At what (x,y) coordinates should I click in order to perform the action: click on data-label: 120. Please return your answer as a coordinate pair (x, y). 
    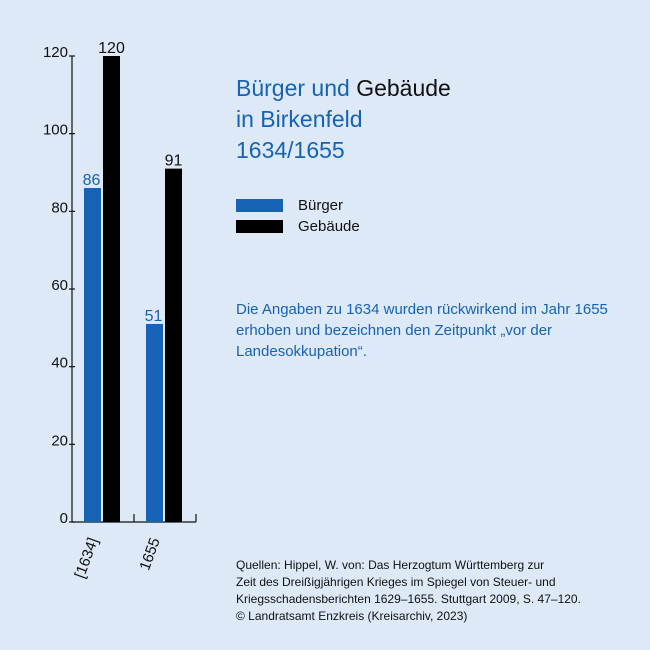
    Looking at the image, I should click on (111, 48).